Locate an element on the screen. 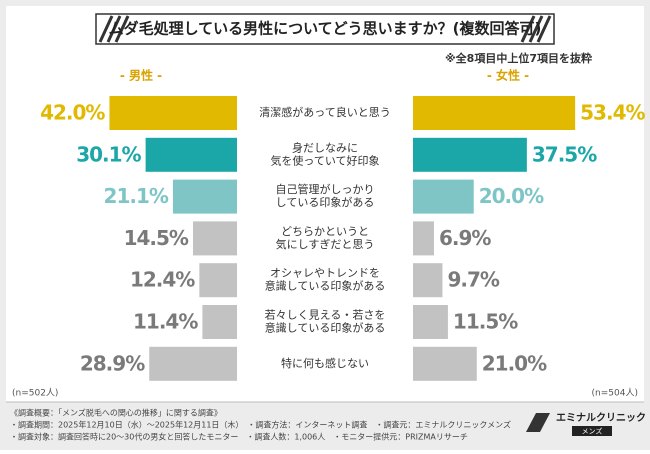 This screenshot has height=454, width=650. legend-label: - 男性 - is located at coordinates (141, 75).